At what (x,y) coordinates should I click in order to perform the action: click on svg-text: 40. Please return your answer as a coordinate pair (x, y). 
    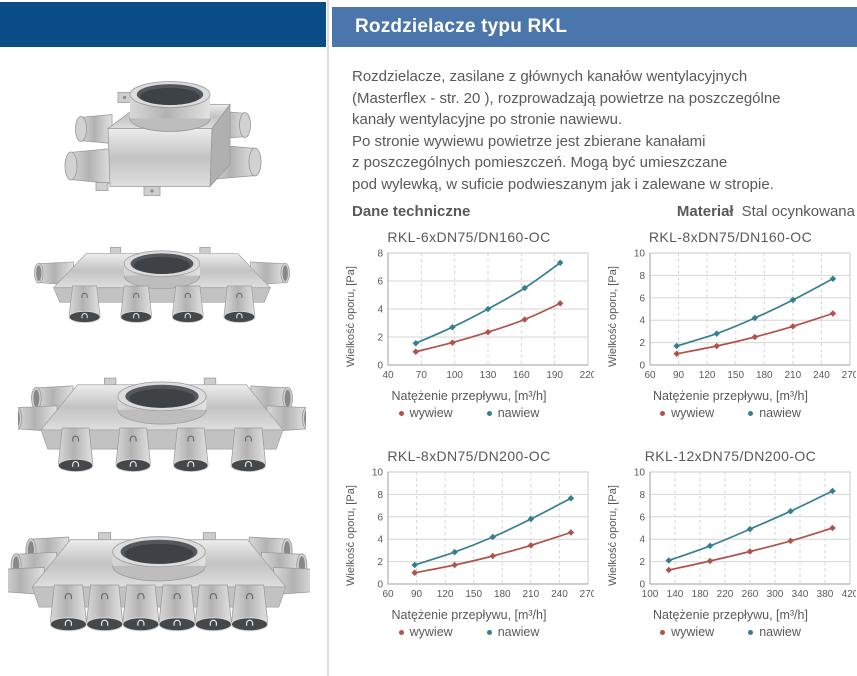
    Looking at the image, I should click on (388, 375).